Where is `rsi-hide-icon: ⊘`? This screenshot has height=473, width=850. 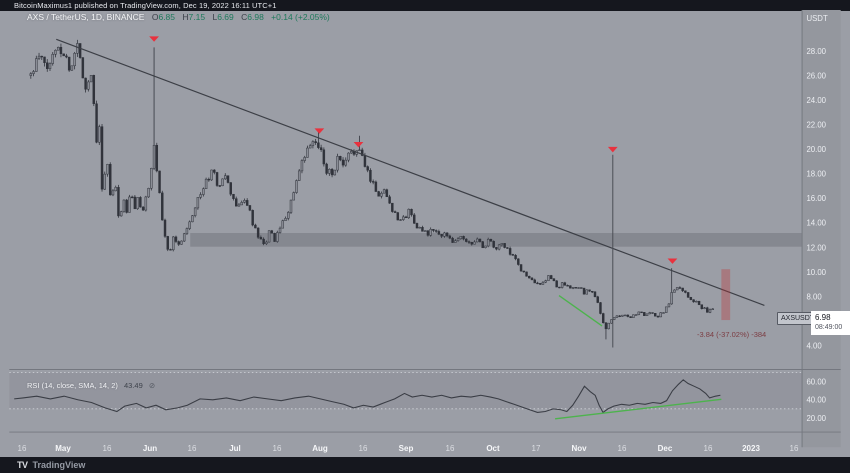 rsi-hide-icon: ⊘ is located at coordinates (152, 385).